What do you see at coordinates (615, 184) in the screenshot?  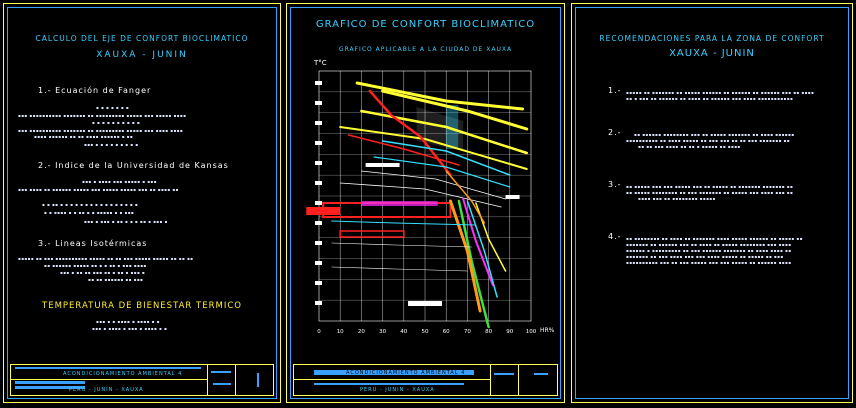 I see `recommendation-3-number: 3.-` at bounding box center [615, 184].